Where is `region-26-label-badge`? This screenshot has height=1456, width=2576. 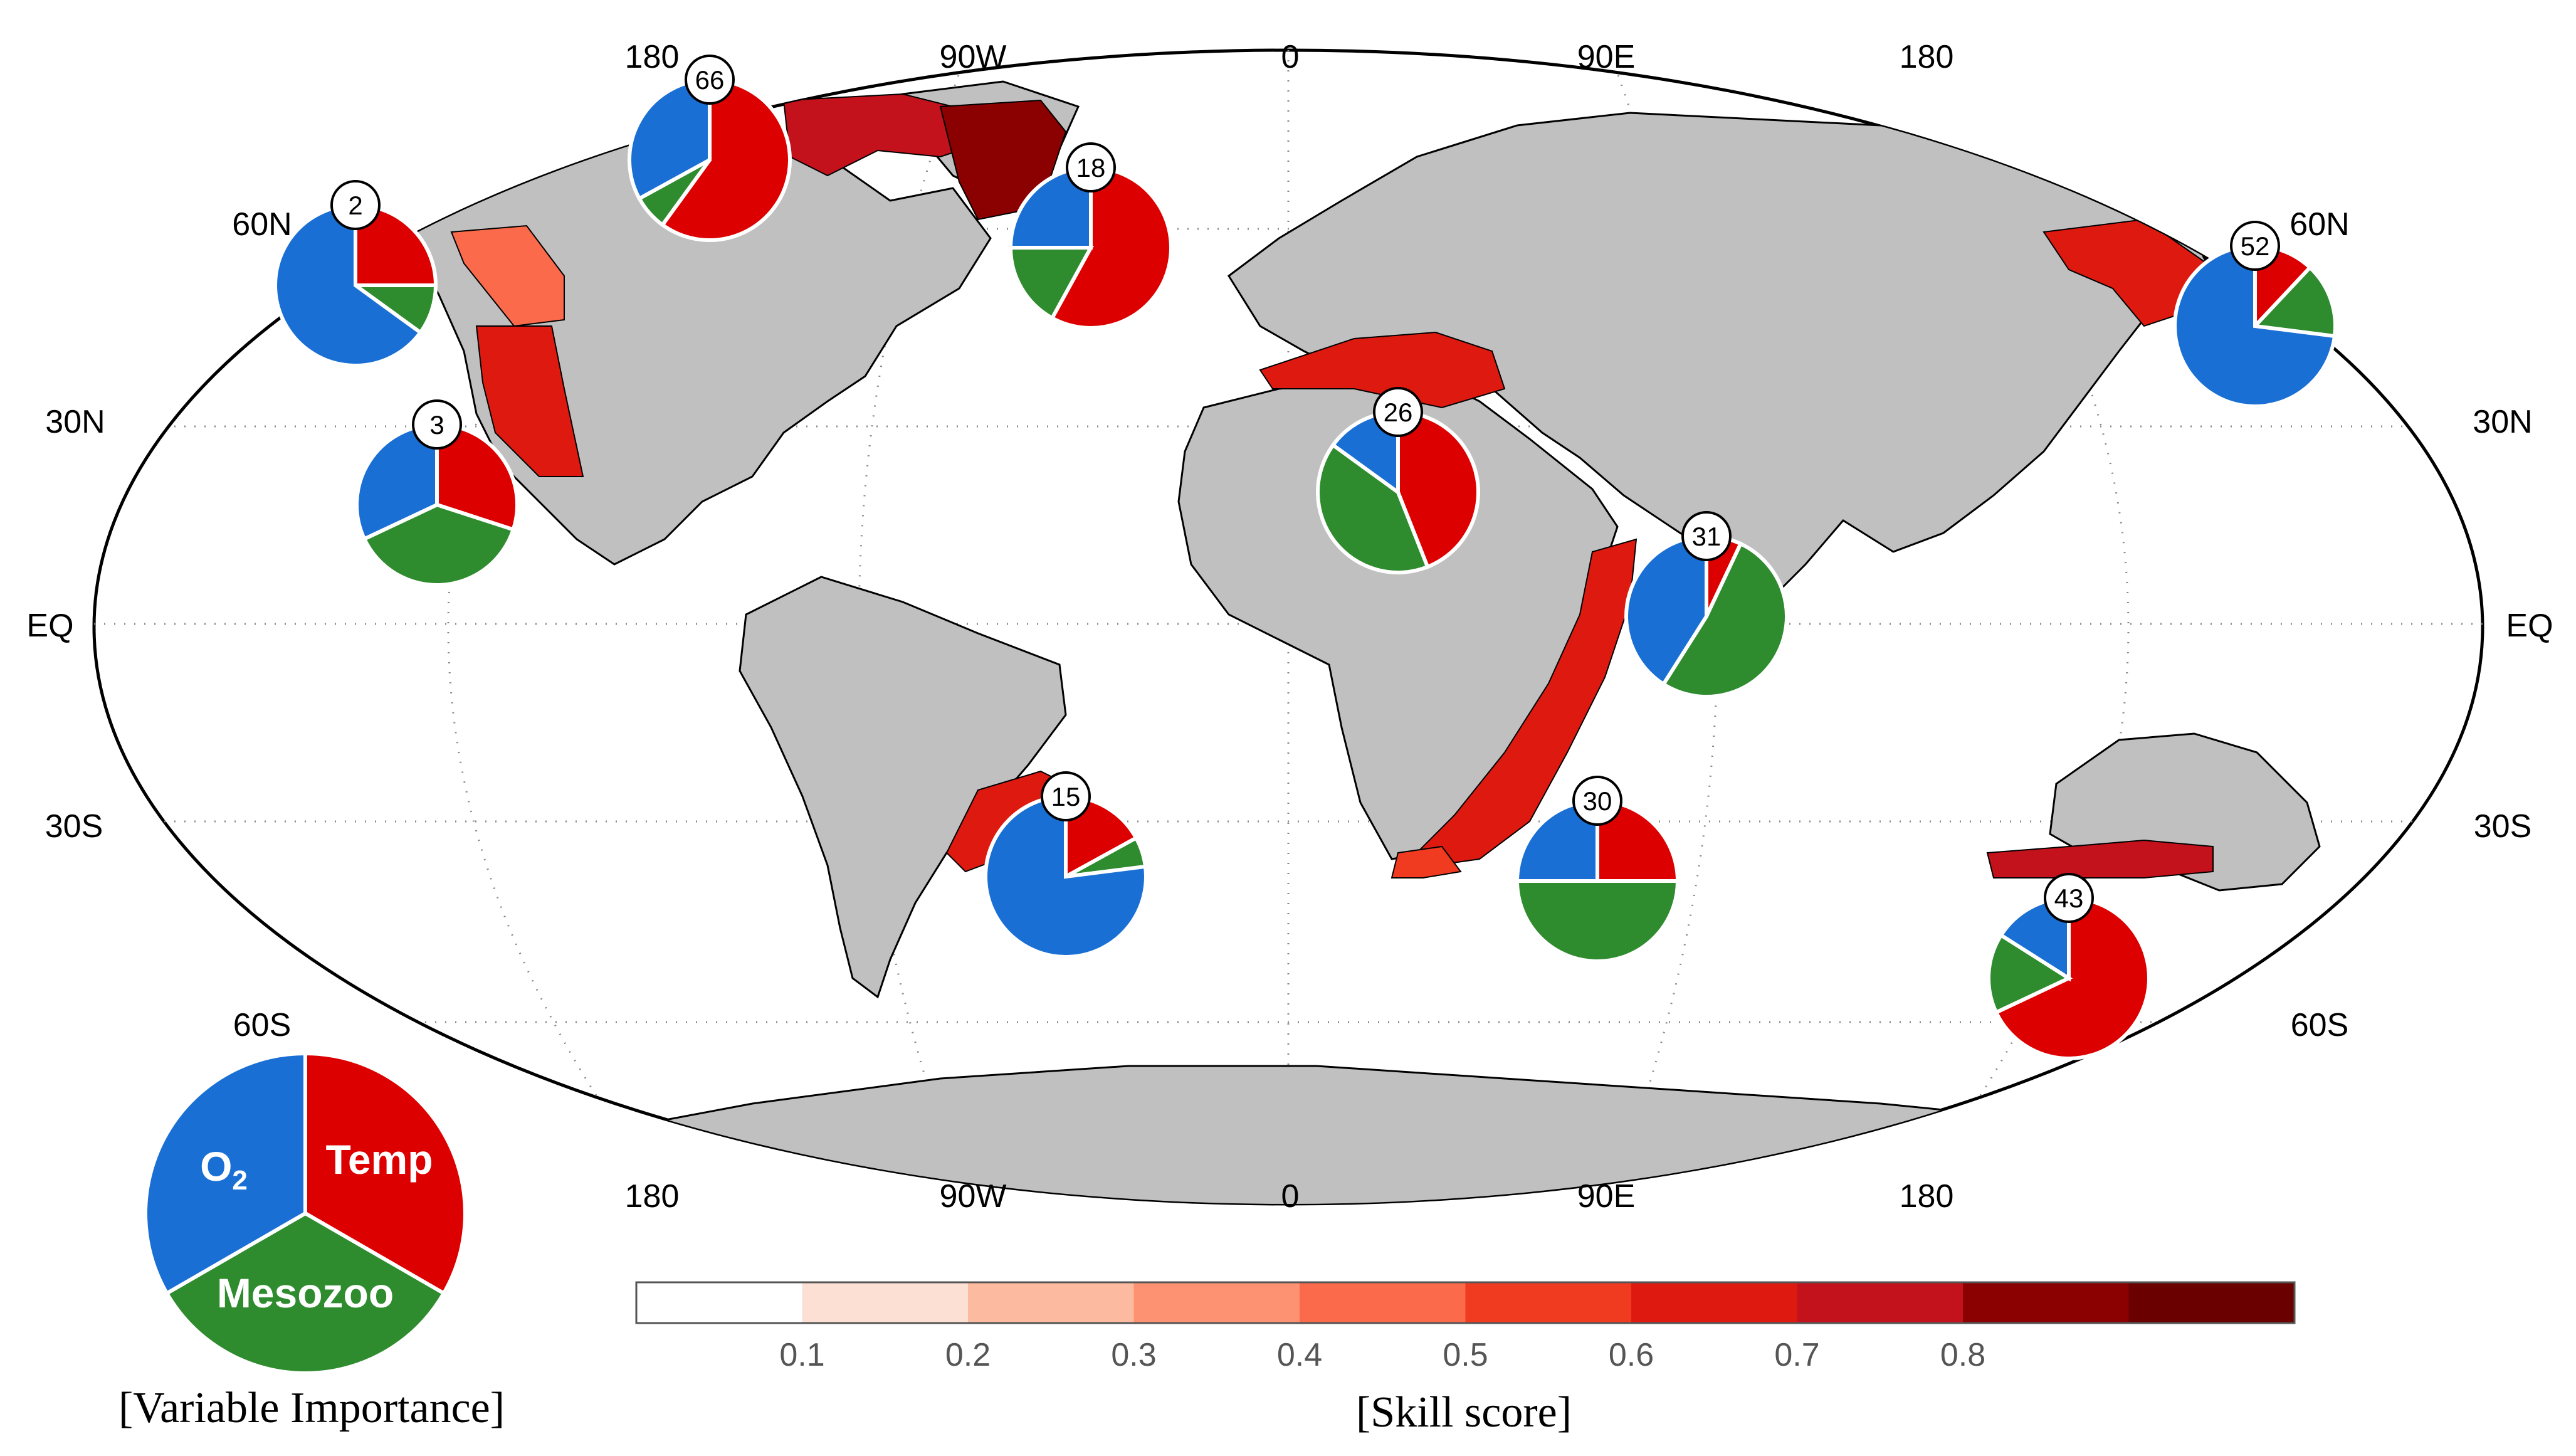 region-26-label-badge is located at coordinates (1398, 412).